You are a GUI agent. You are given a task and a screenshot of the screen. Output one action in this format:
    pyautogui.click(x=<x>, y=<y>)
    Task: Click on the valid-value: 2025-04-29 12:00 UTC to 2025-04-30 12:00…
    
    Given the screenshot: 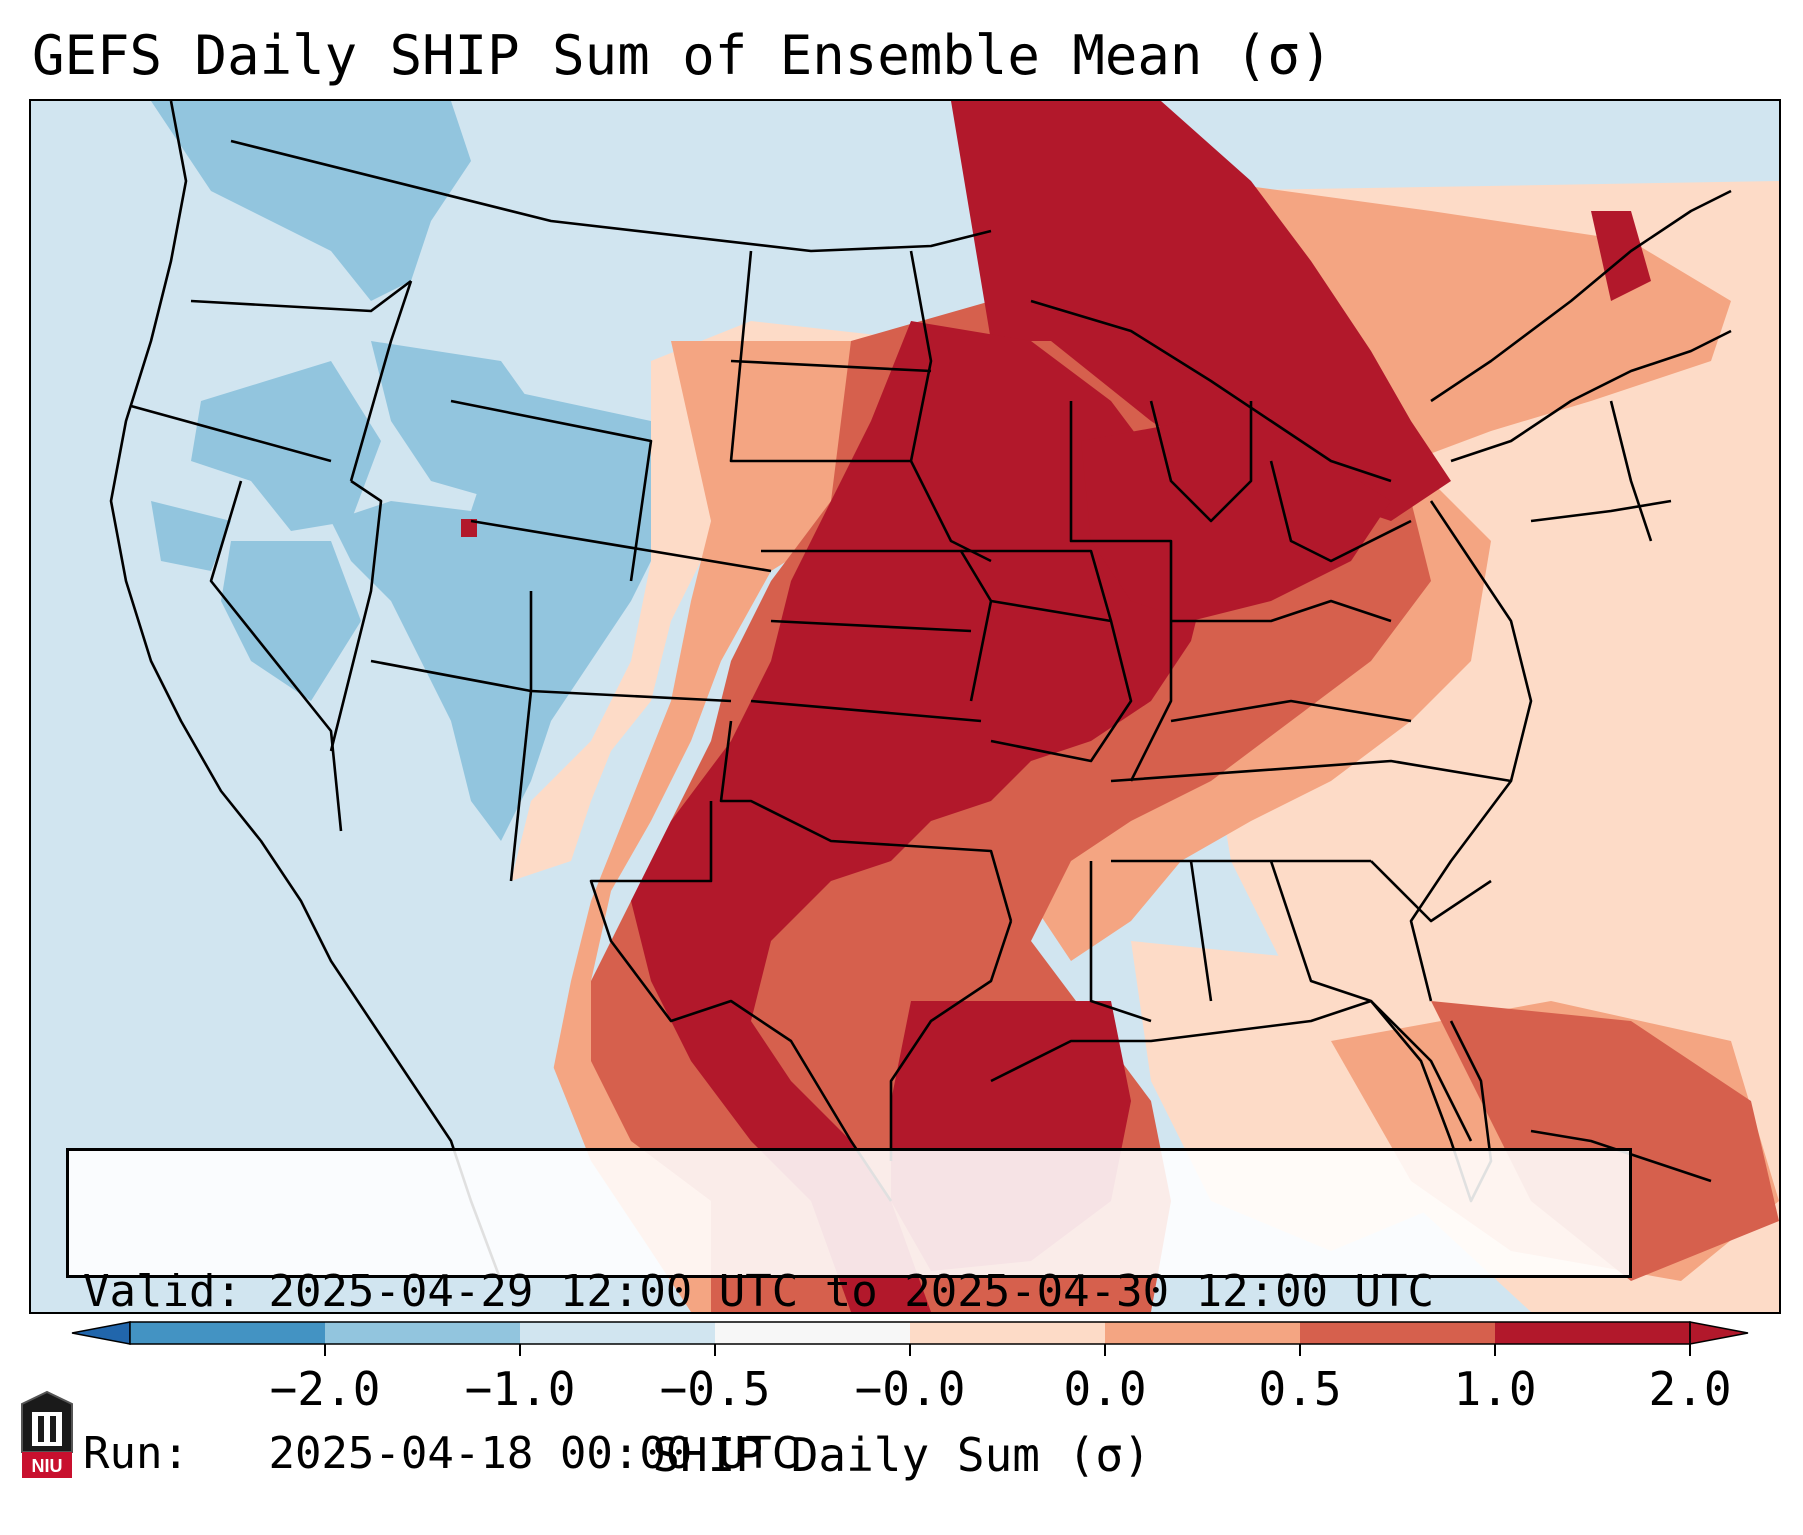 What is the action you would take?
    pyautogui.click(x=851, y=1291)
    